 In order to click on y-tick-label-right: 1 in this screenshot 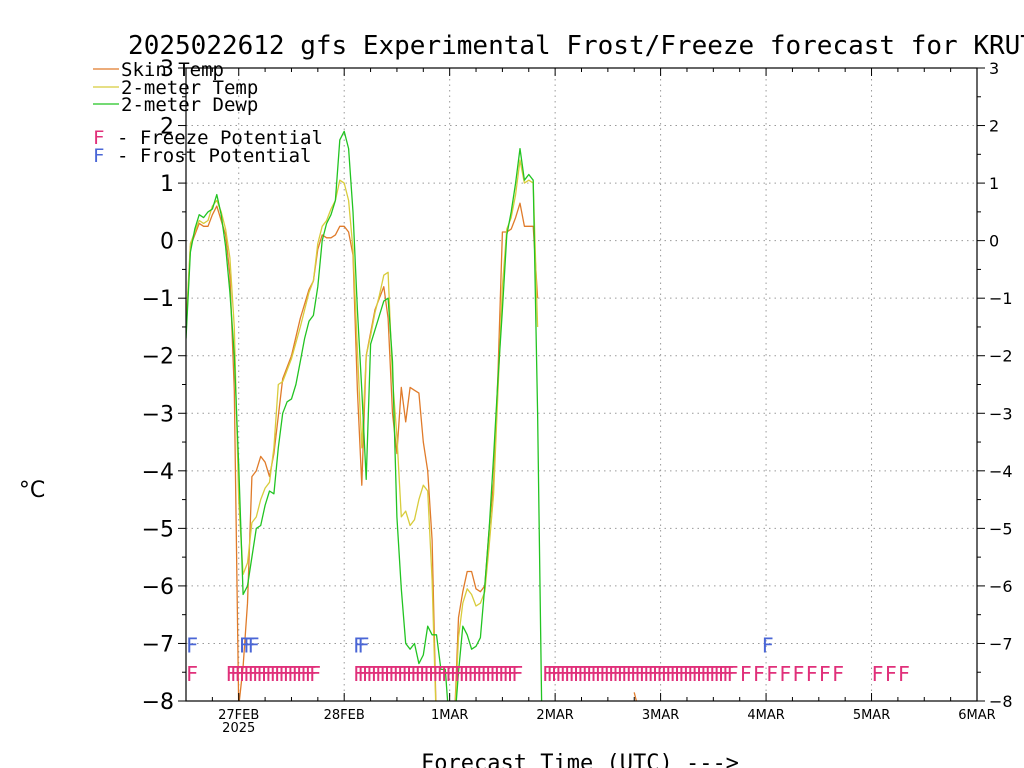, I will do `click(994, 183)`.